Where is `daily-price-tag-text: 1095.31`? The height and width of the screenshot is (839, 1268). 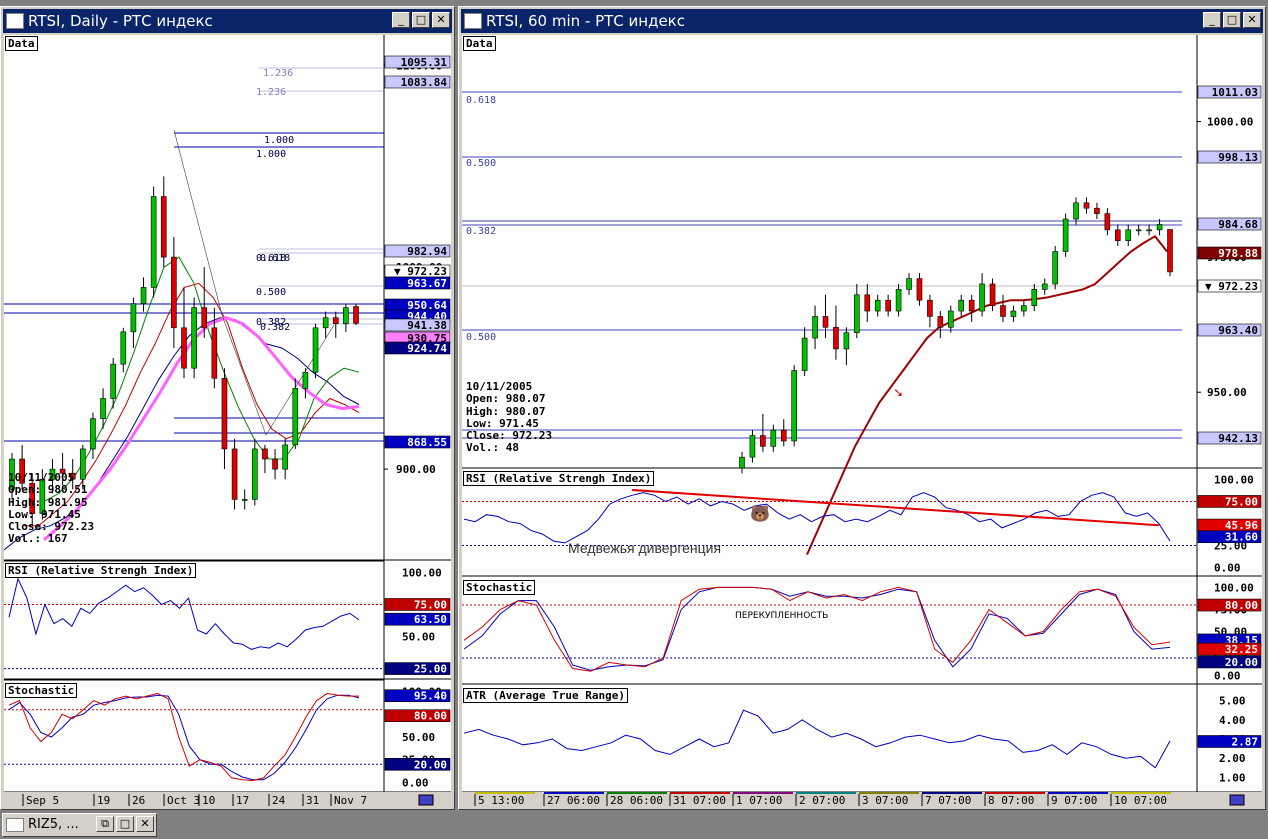 daily-price-tag-text: 1095.31 is located at coordinates (424, 62).